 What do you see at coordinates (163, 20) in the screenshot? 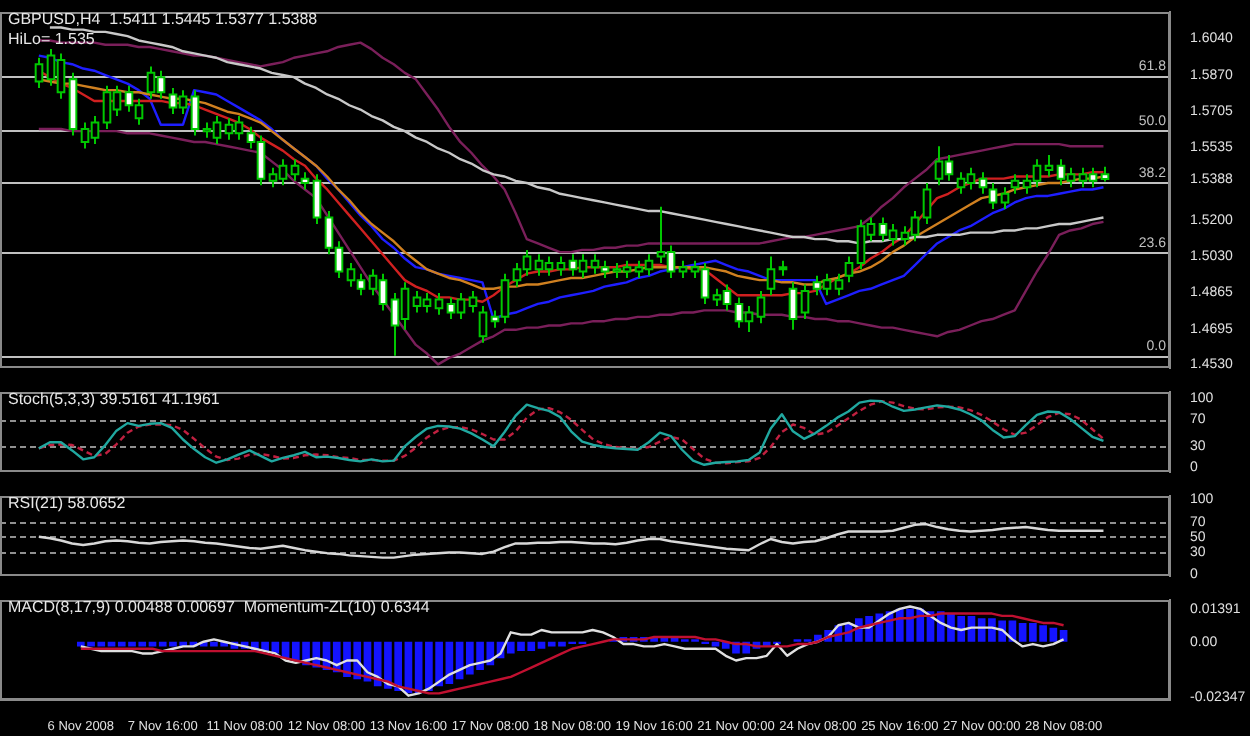
I see `chart-title: GBPUSD,H4 1.5411 1.5445 1.5377 1.5388` at bounding box center [163, 20].